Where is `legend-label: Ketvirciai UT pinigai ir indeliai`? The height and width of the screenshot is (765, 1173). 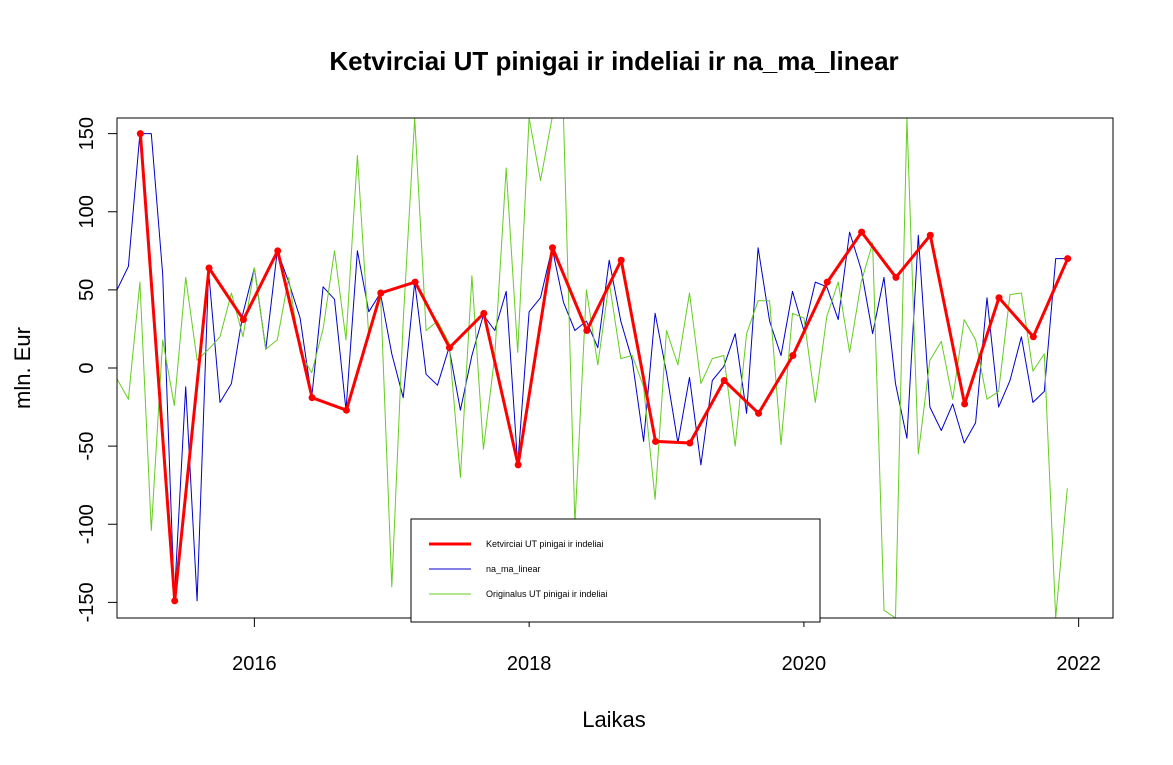
legend-label: Ketvirciai UT pinigai ir indeliai is located at coordinates (544, 544).